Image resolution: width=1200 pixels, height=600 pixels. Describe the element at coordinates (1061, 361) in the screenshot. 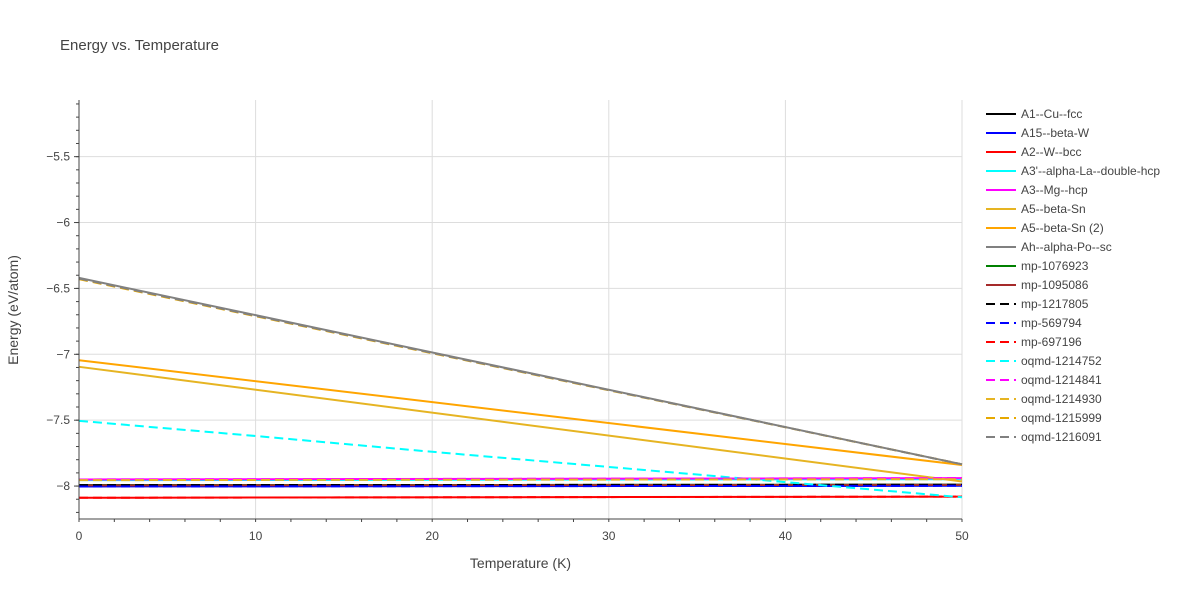

I see `legend-label: oqmd-1214752` at that location.